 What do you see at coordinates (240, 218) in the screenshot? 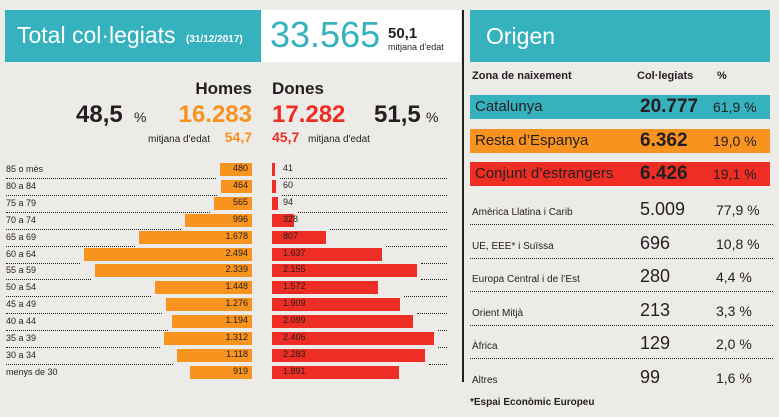
I see `men-value-label: 996` at bounding box center [240, 218].